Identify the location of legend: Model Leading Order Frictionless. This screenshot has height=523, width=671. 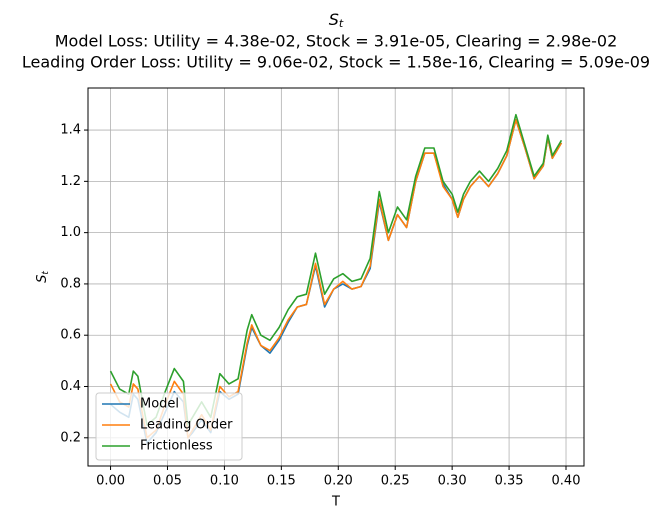
(169, 426).